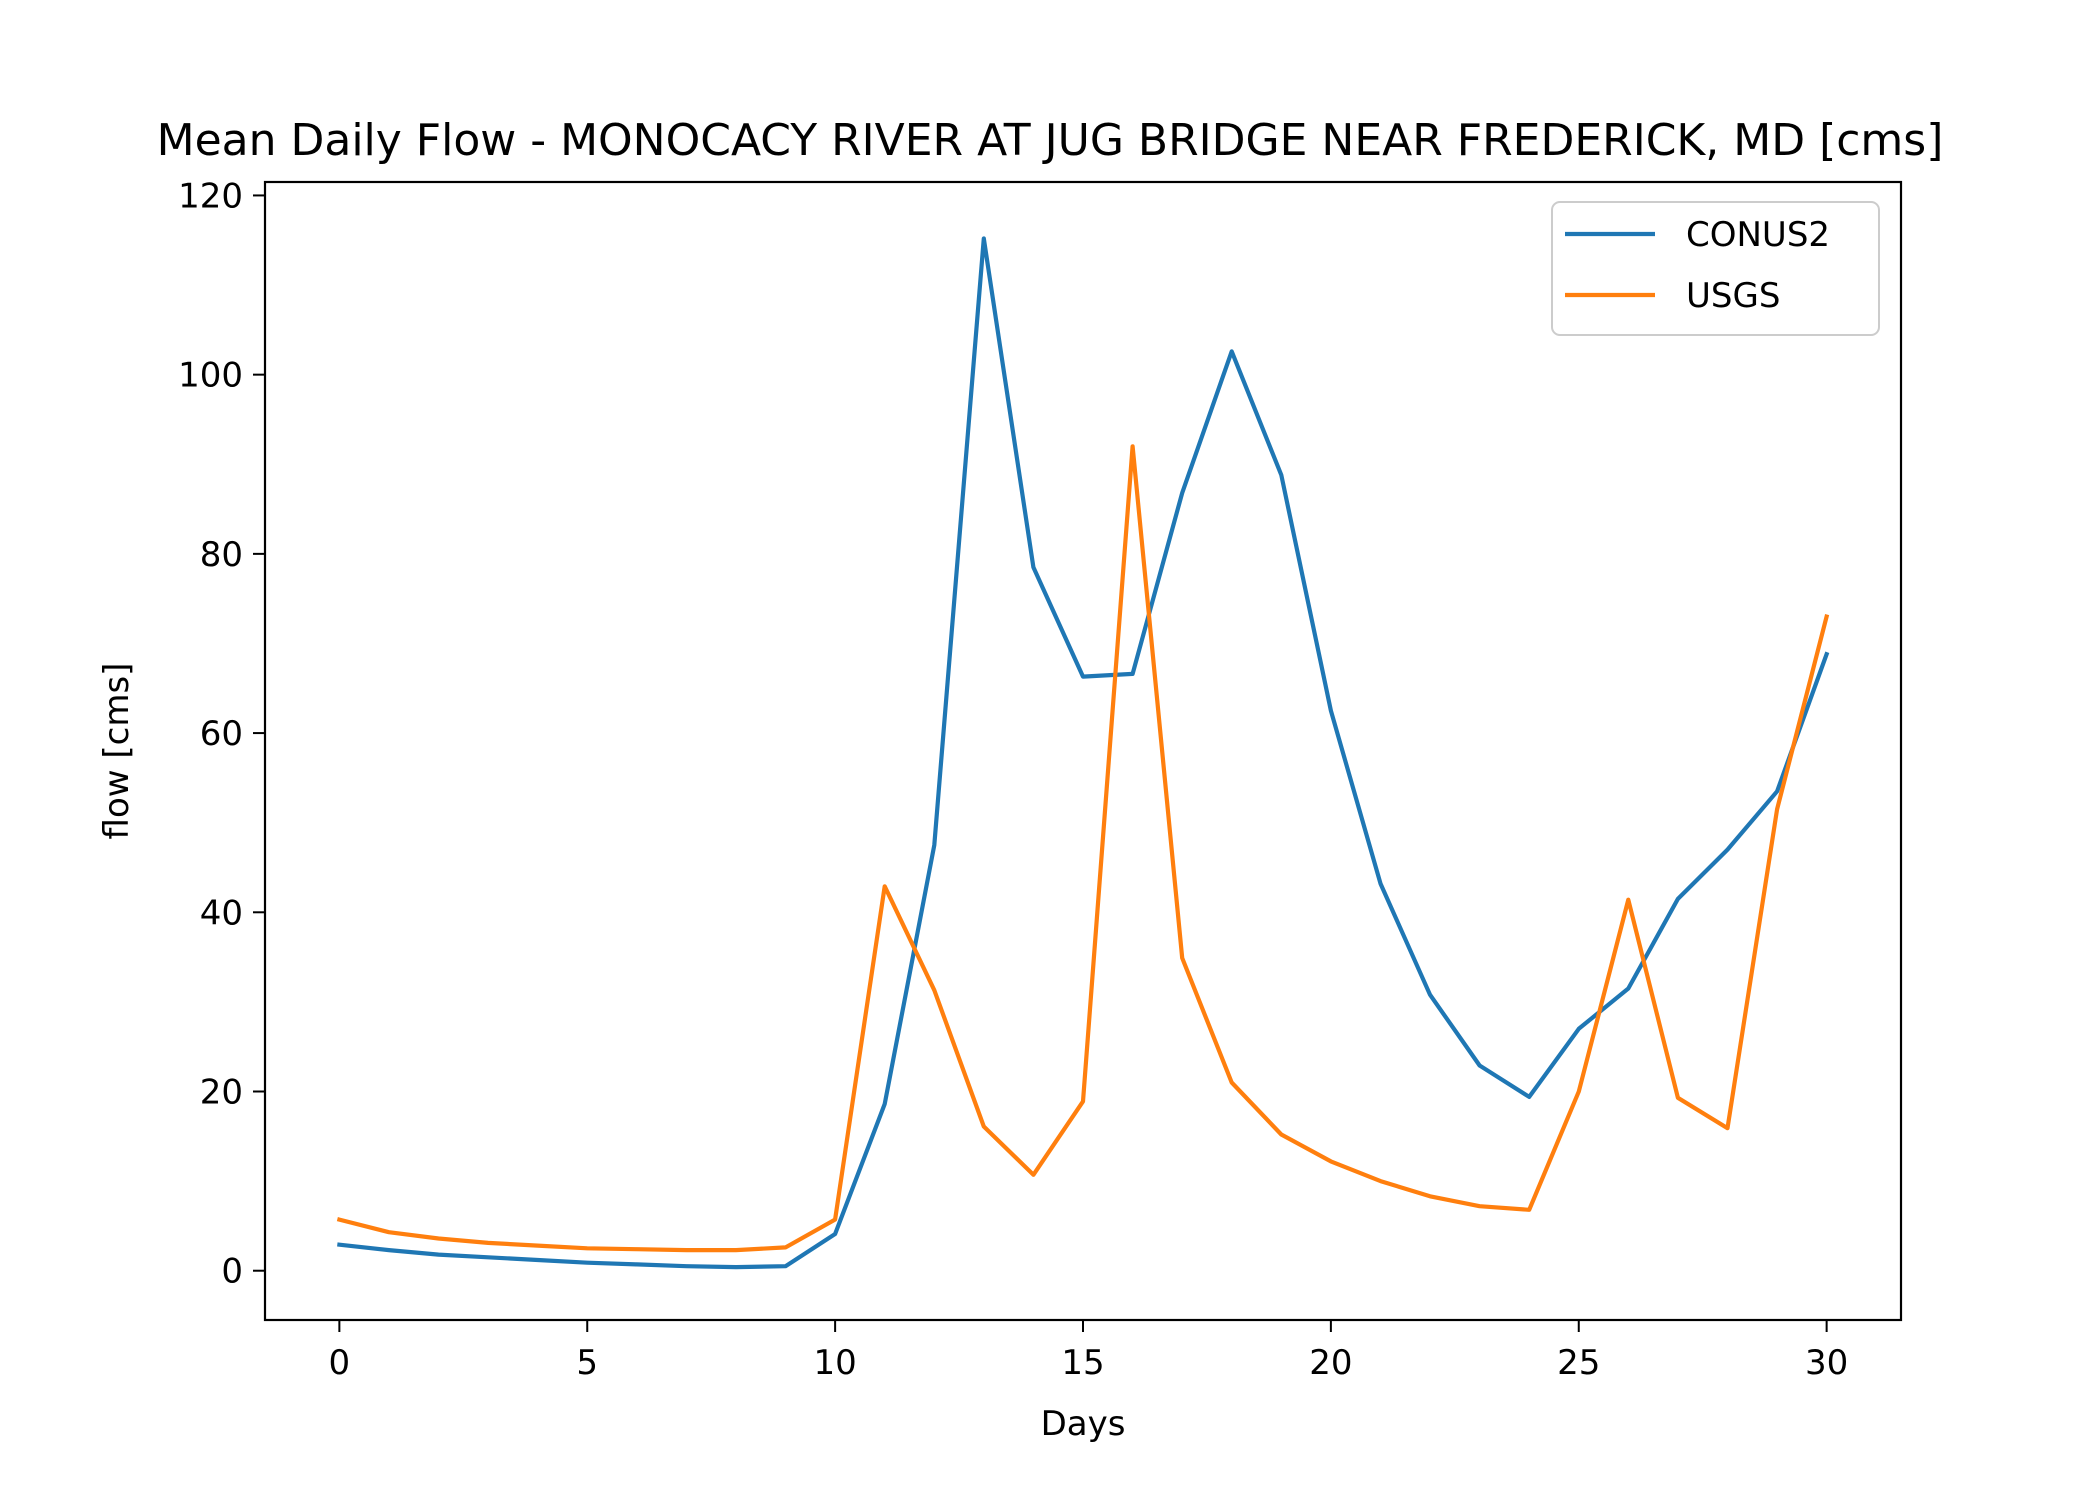 This screenshot has width=2100, height=1500. Describe the element at coordinates (587, 1363) in the screenshot. I see `x-tick-label: 5` at that location.